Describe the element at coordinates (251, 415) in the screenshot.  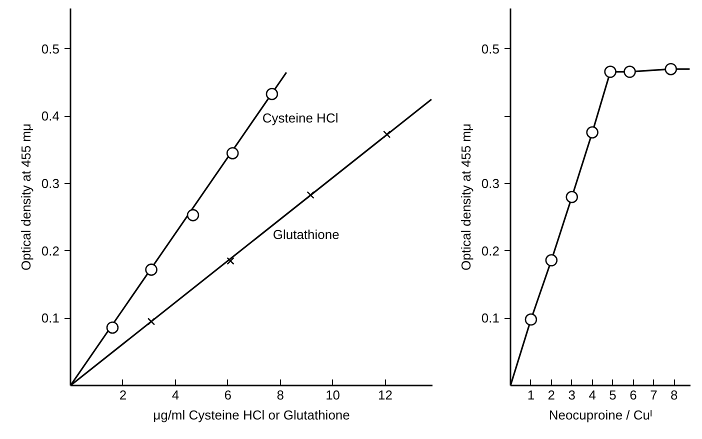
I see `x-axis-title: μg/ml Cysteine HCl or Glutathione` at that location.